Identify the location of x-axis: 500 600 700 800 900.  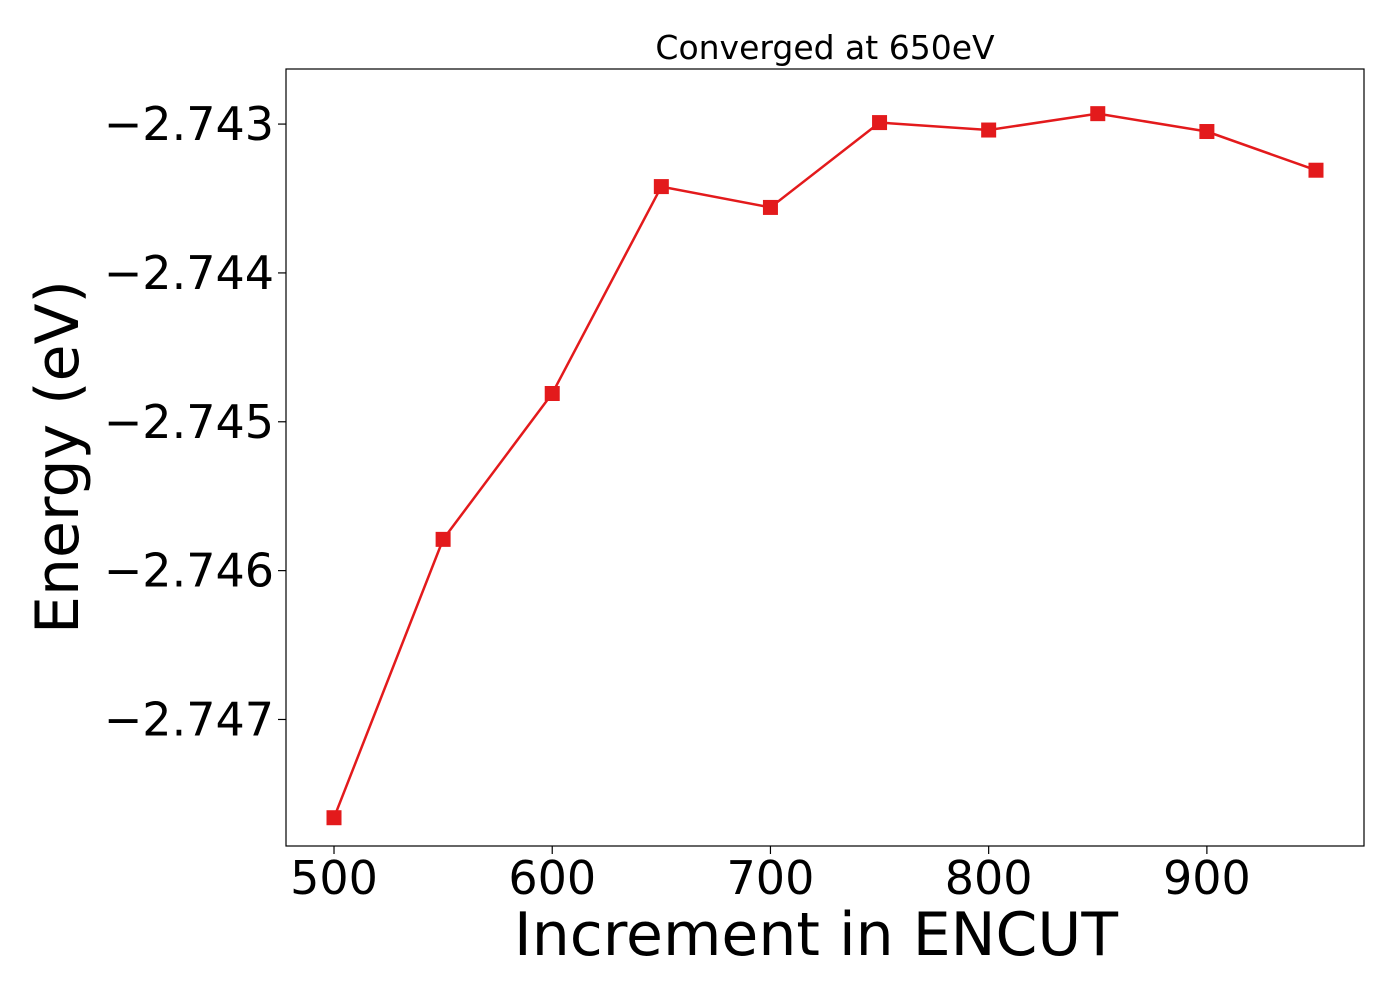
(770, 875).